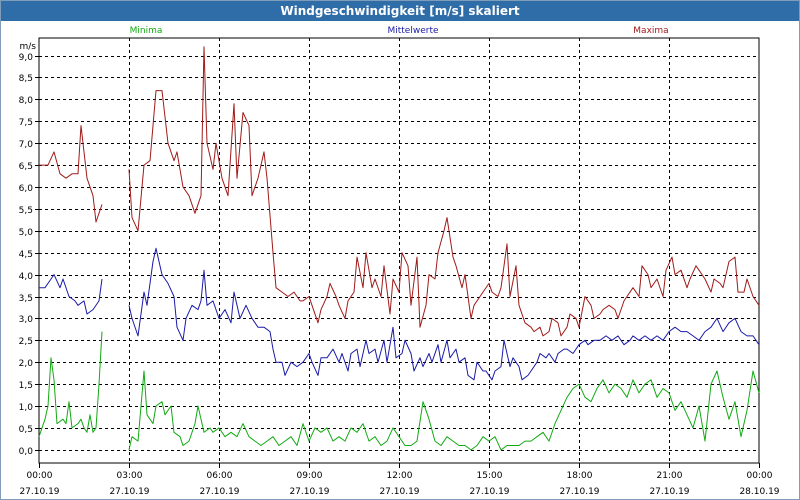 The image size is (800, 500). I want to click on y-tick-label: 5,5, so click(26, 211).